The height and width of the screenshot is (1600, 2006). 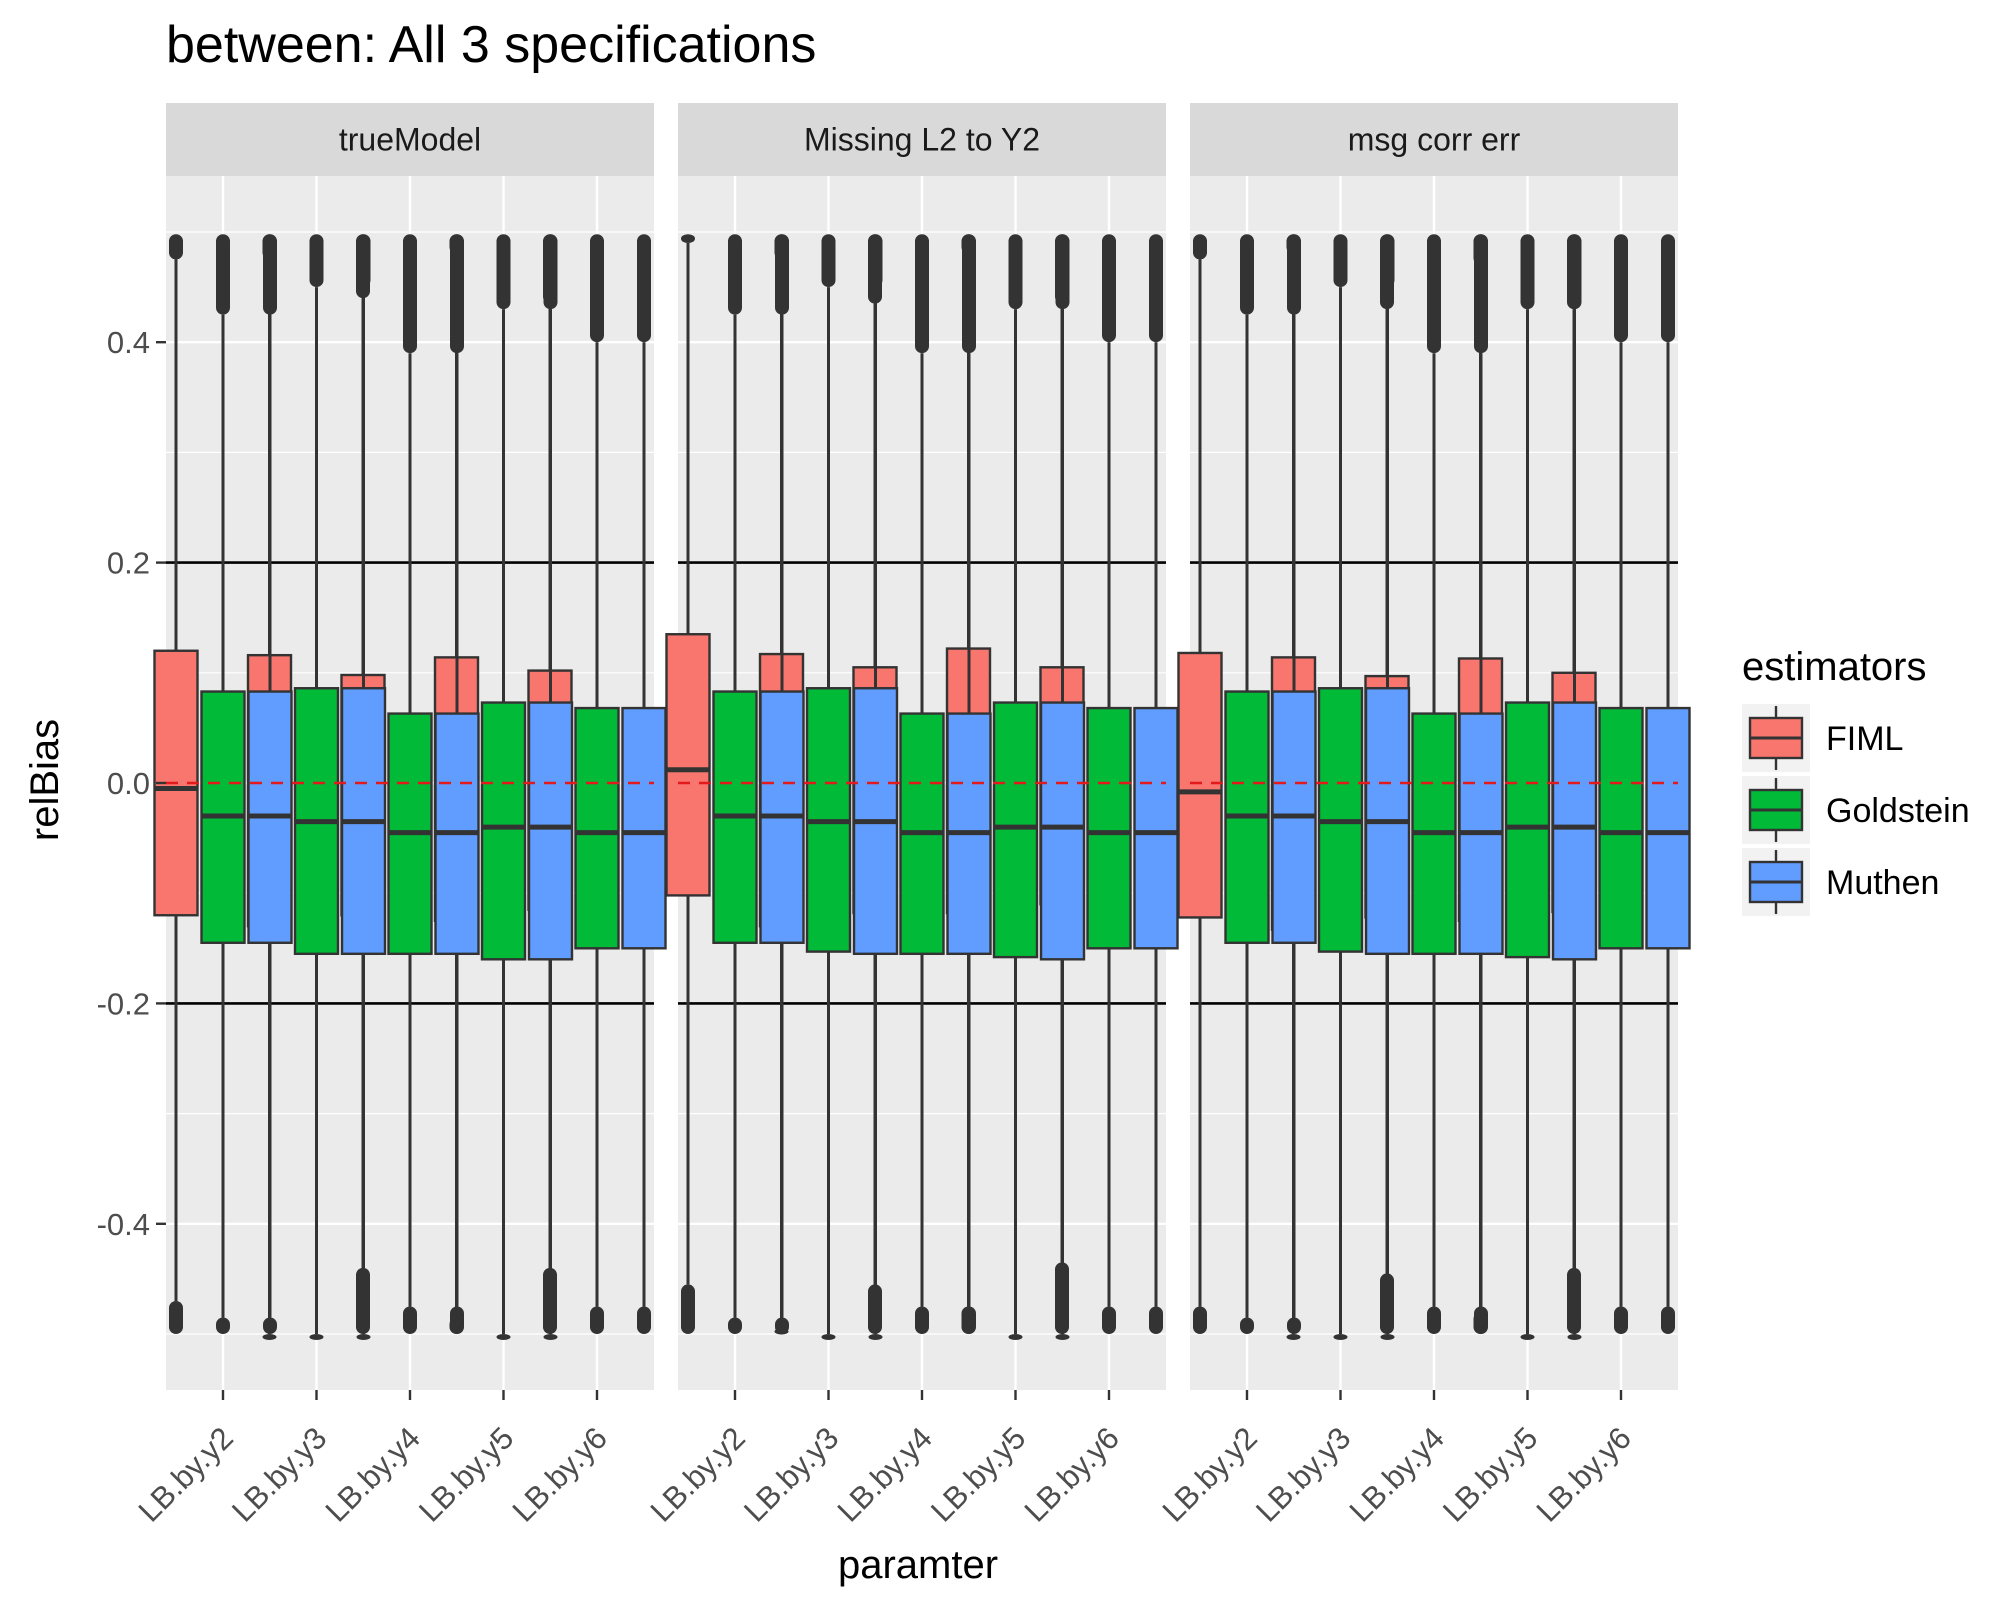 What do you see at coordinates (128, 342) in the screenshot?
I see `y-tick-label: 0.4` at bounding box center [128, 342].